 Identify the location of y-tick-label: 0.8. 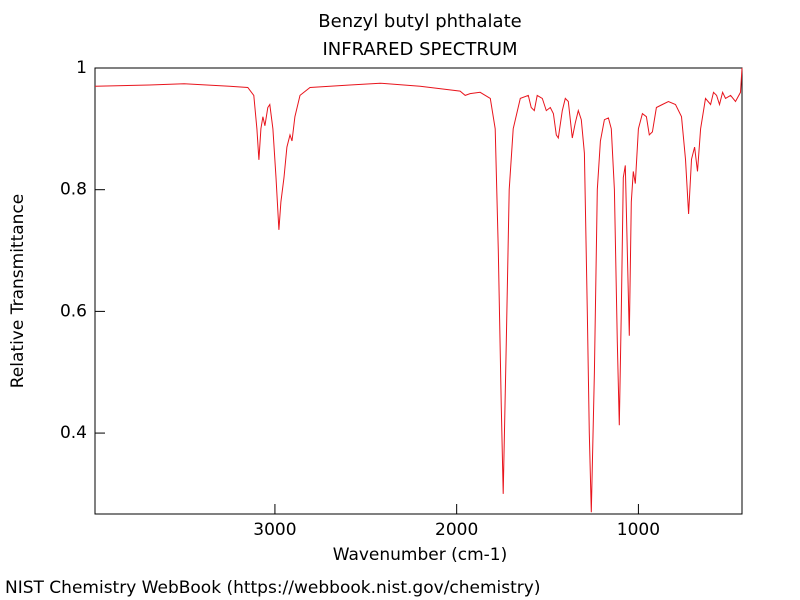
(73, 190).